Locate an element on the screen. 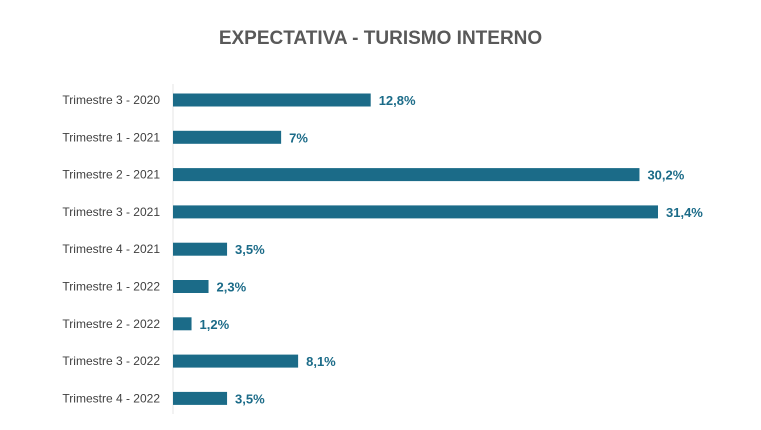  category-label: Trimestre 3 - 2020 is located at coordinates (111, 100).